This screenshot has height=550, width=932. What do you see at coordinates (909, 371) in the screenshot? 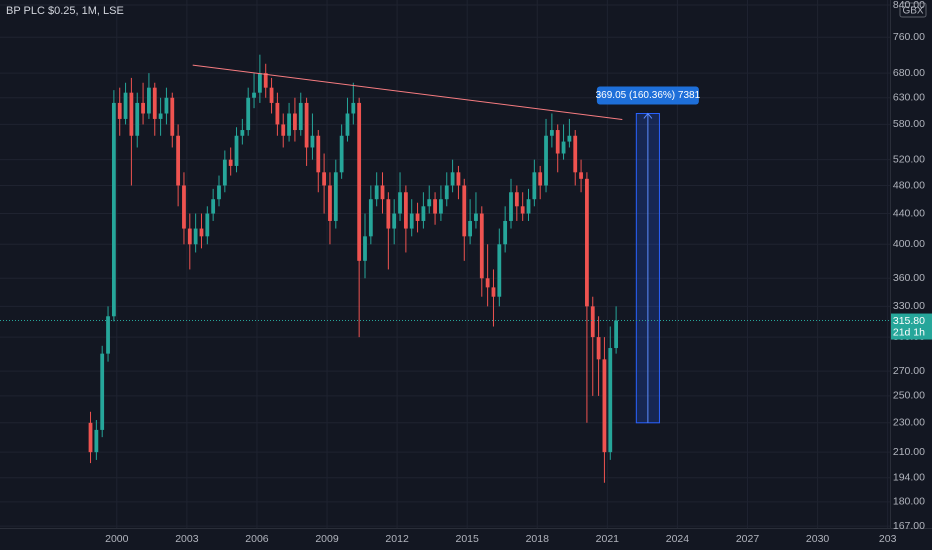
I see `y-tick-label: 270.00` at bounding box center [909, 371].